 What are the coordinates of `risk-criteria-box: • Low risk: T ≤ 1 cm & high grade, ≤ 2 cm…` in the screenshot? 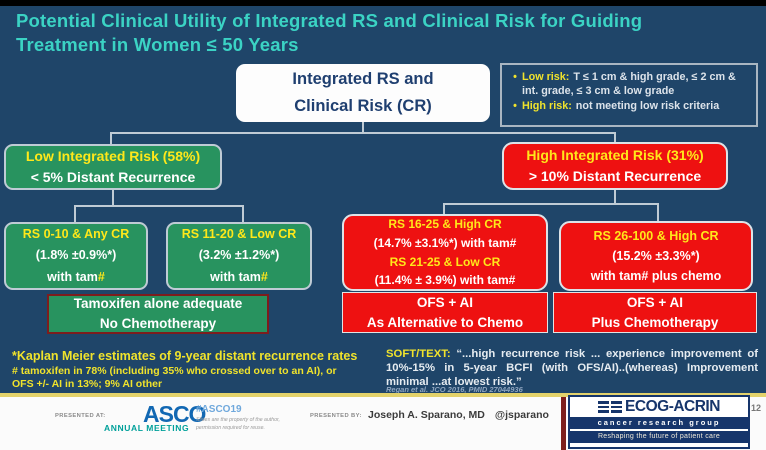 It's located at (629, 95).